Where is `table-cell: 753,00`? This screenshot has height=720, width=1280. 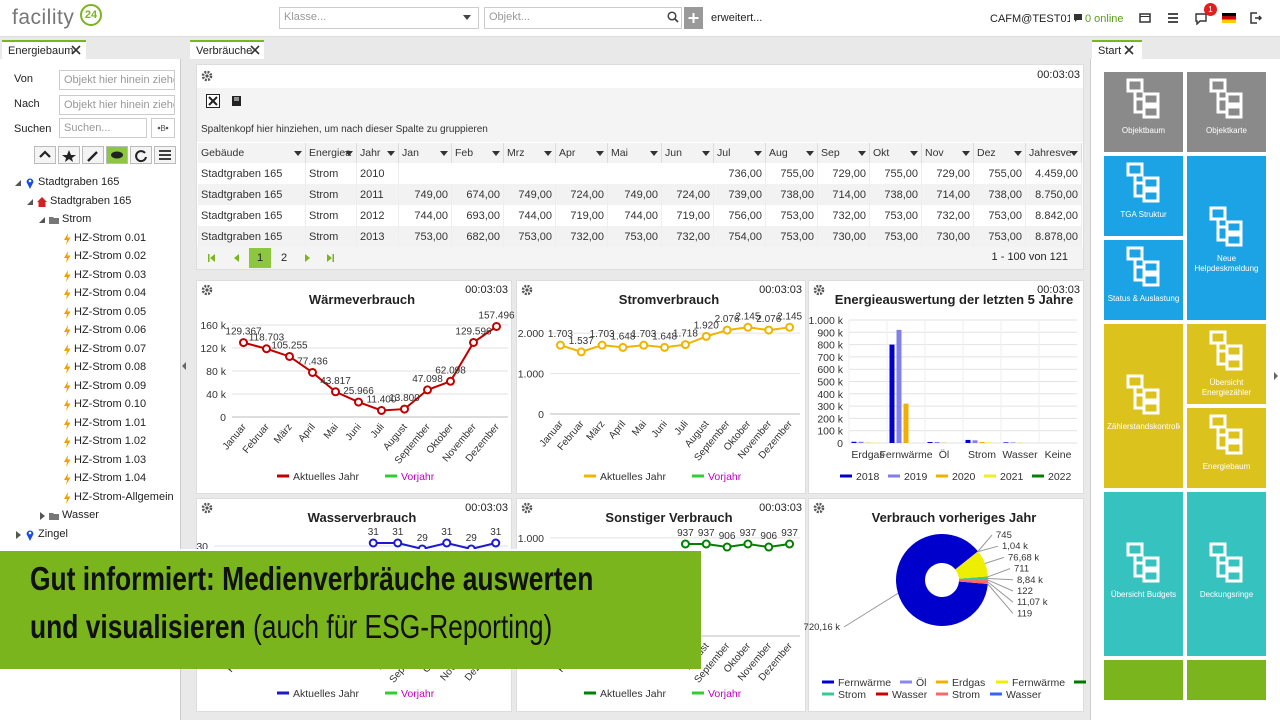 table-cell: 753,00 is located at coordinates (635, 236).